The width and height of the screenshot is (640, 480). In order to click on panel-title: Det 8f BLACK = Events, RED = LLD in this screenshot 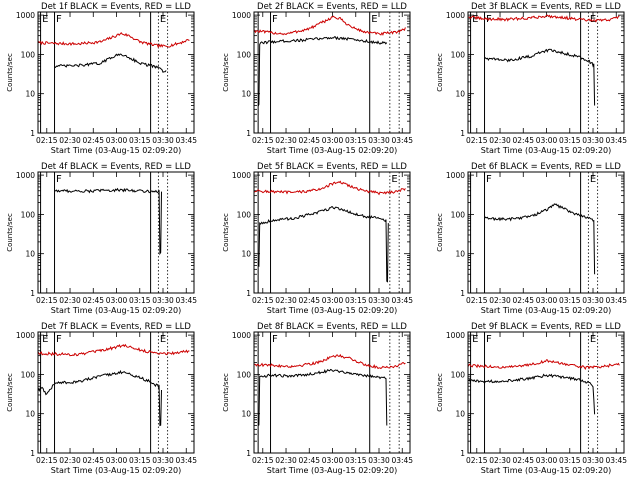, I will do `click(332, 327)`.